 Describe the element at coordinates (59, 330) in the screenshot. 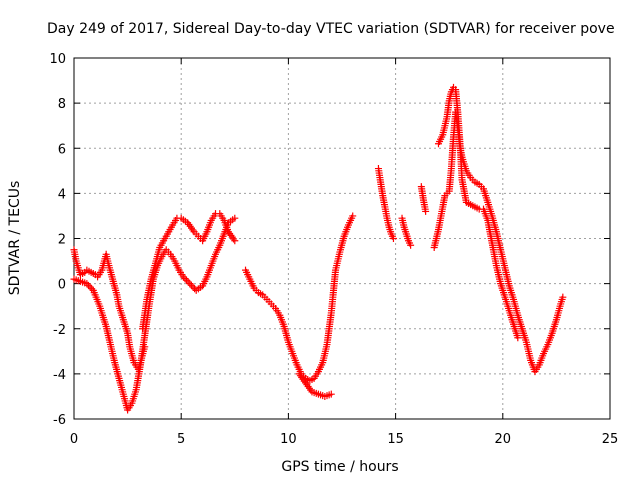

I see `y-tick-label: -2` at that location.